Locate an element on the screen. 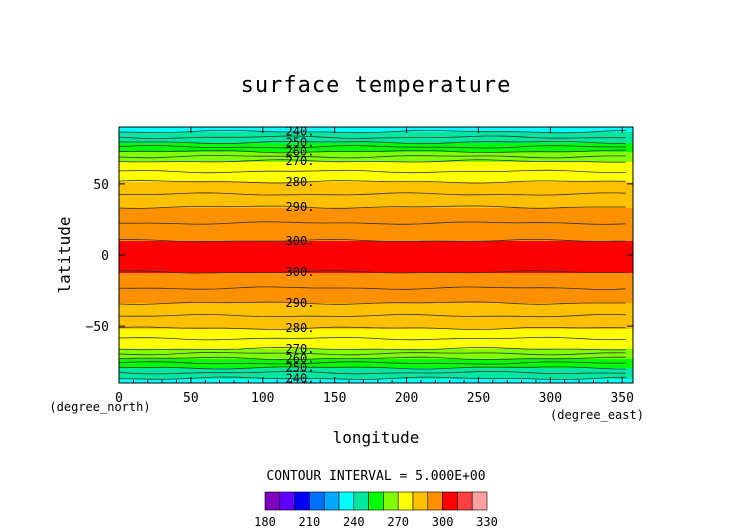 The width and height of the screenshot is (752, 532). contour-label: 300. is located at coordinates (300, 272).